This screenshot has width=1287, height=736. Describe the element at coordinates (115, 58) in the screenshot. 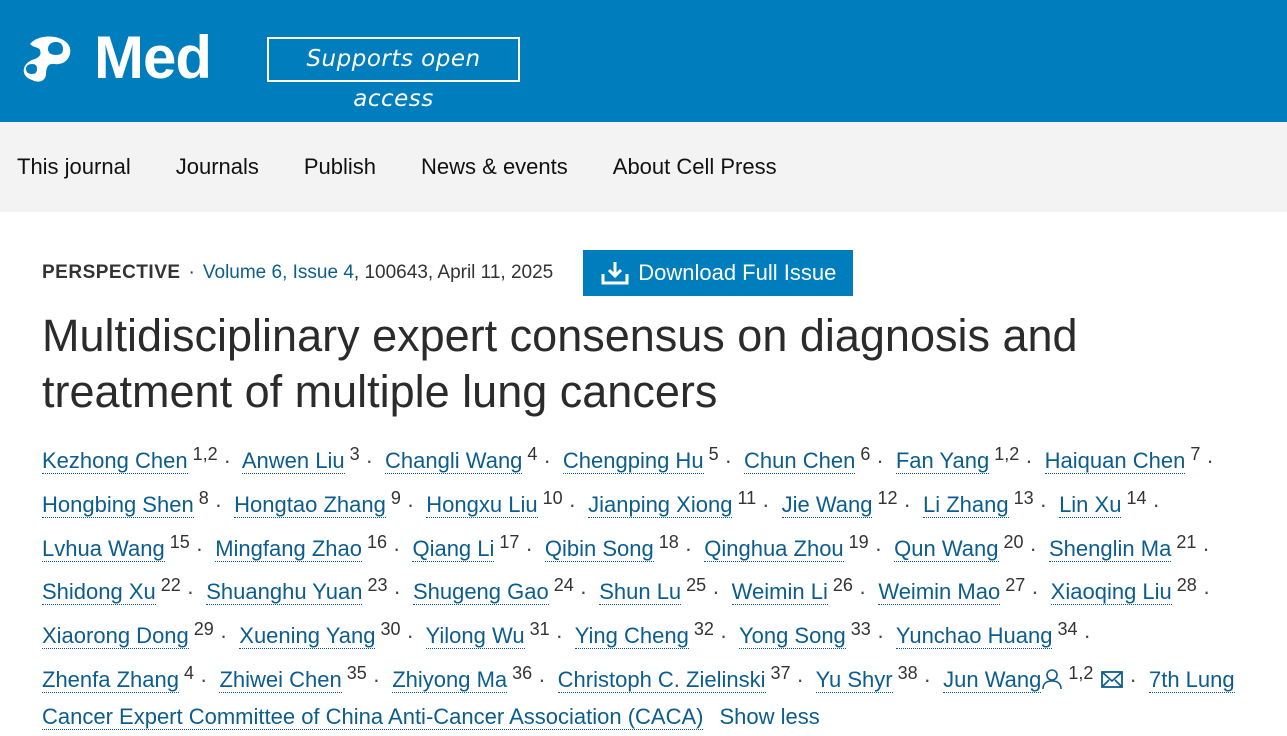

I see `med-logo: Med` at that location.